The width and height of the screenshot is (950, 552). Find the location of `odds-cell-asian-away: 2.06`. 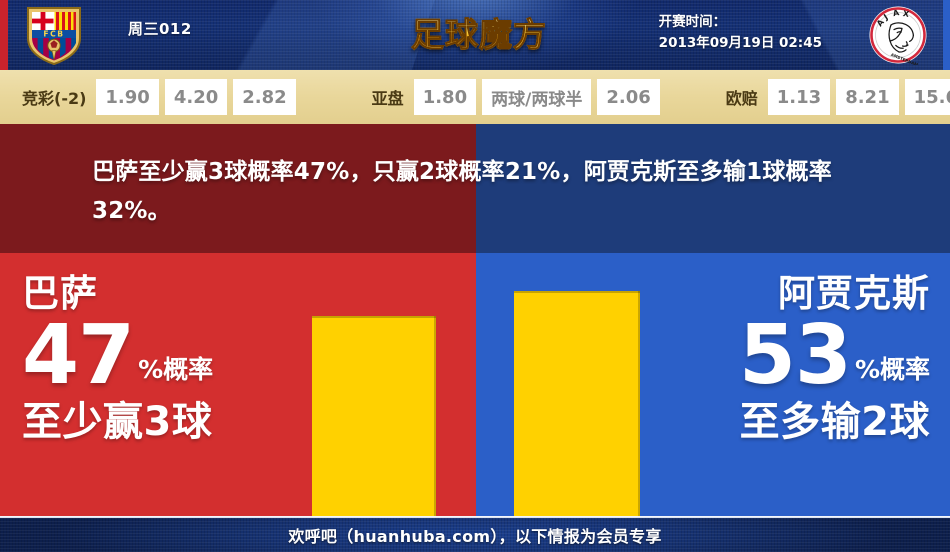

odds-cell-asian-away: 2.06 is located at coordinates (628, 97).